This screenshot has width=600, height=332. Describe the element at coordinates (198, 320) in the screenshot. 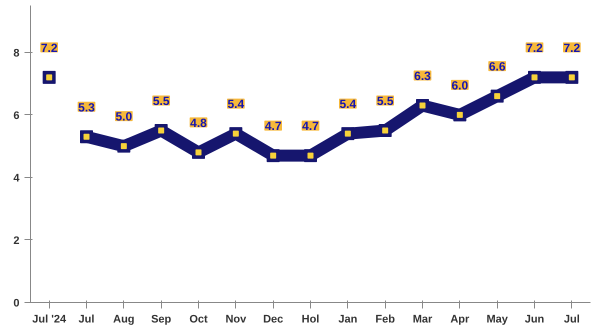

I see `x-tick-label: Oct` at that location.